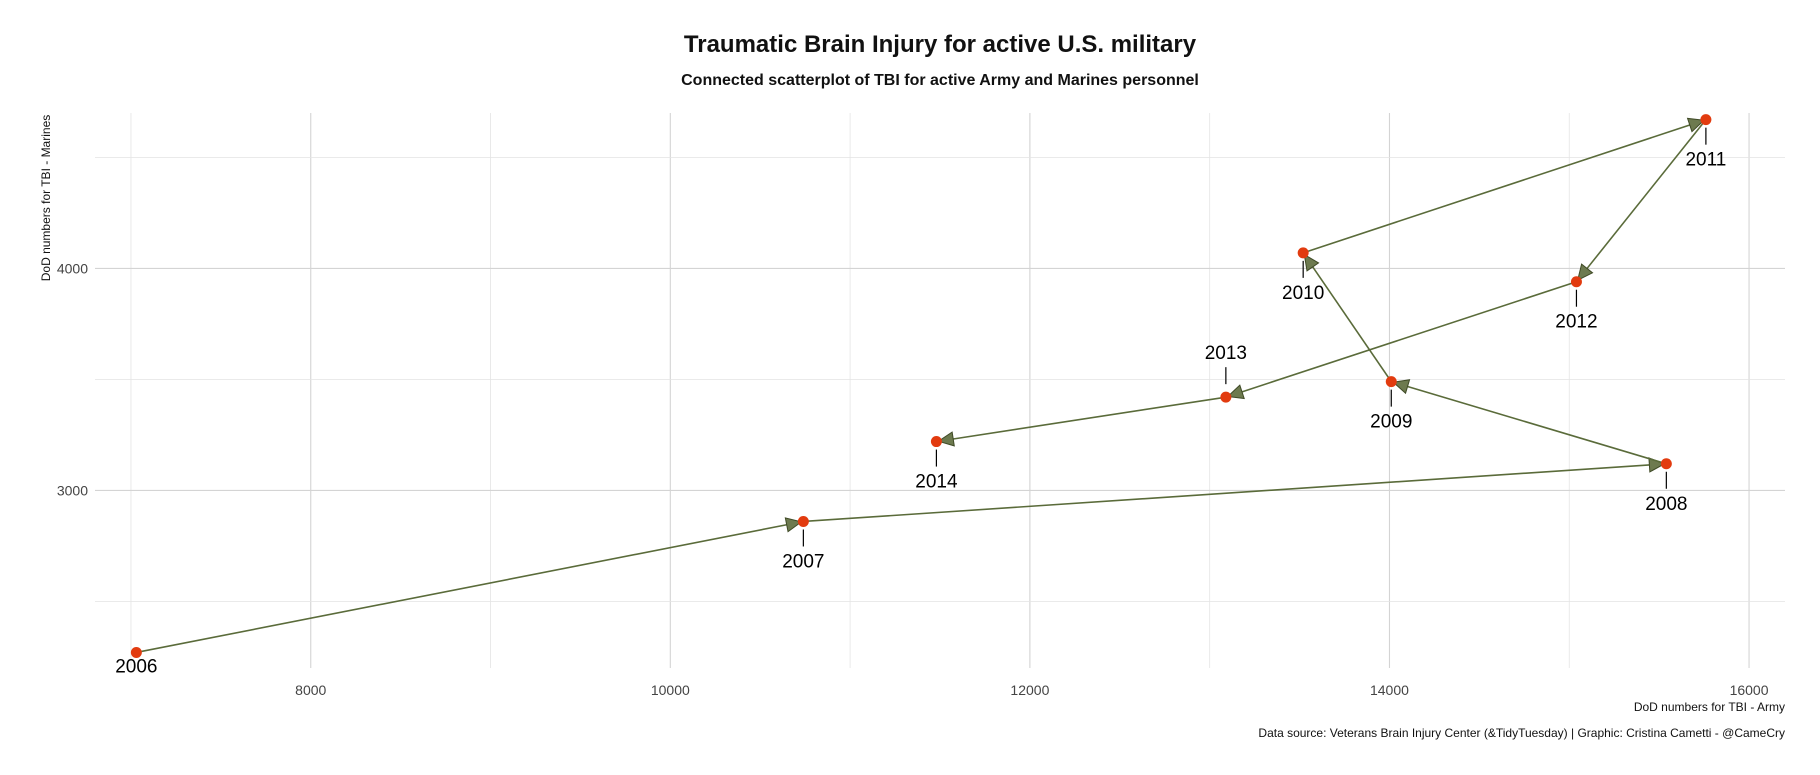 This screenshot has height=775, width=1820. I want to click on point-label-2007: 2007, so click(803, 561).